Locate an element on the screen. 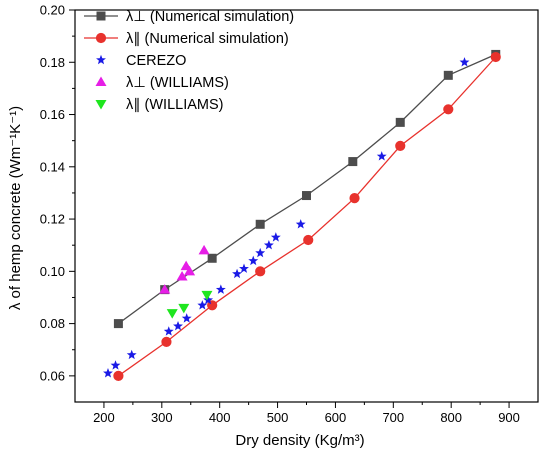  y-tick-label: 0.20 is located at coordinates (52, 10).